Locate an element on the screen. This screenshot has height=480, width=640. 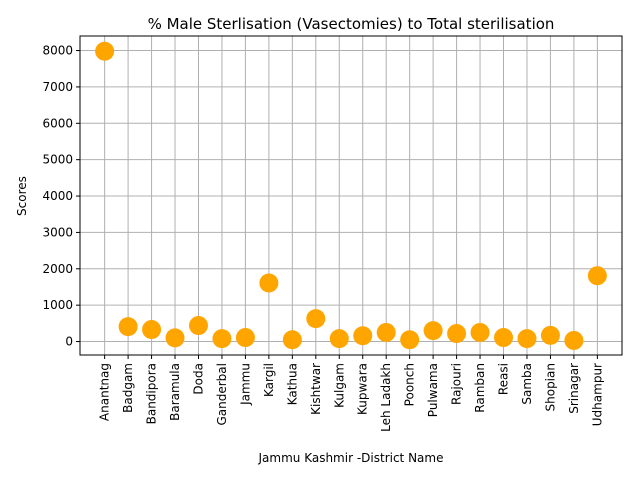
x-tick-label: Baramula is located at coordinates (175, 392).